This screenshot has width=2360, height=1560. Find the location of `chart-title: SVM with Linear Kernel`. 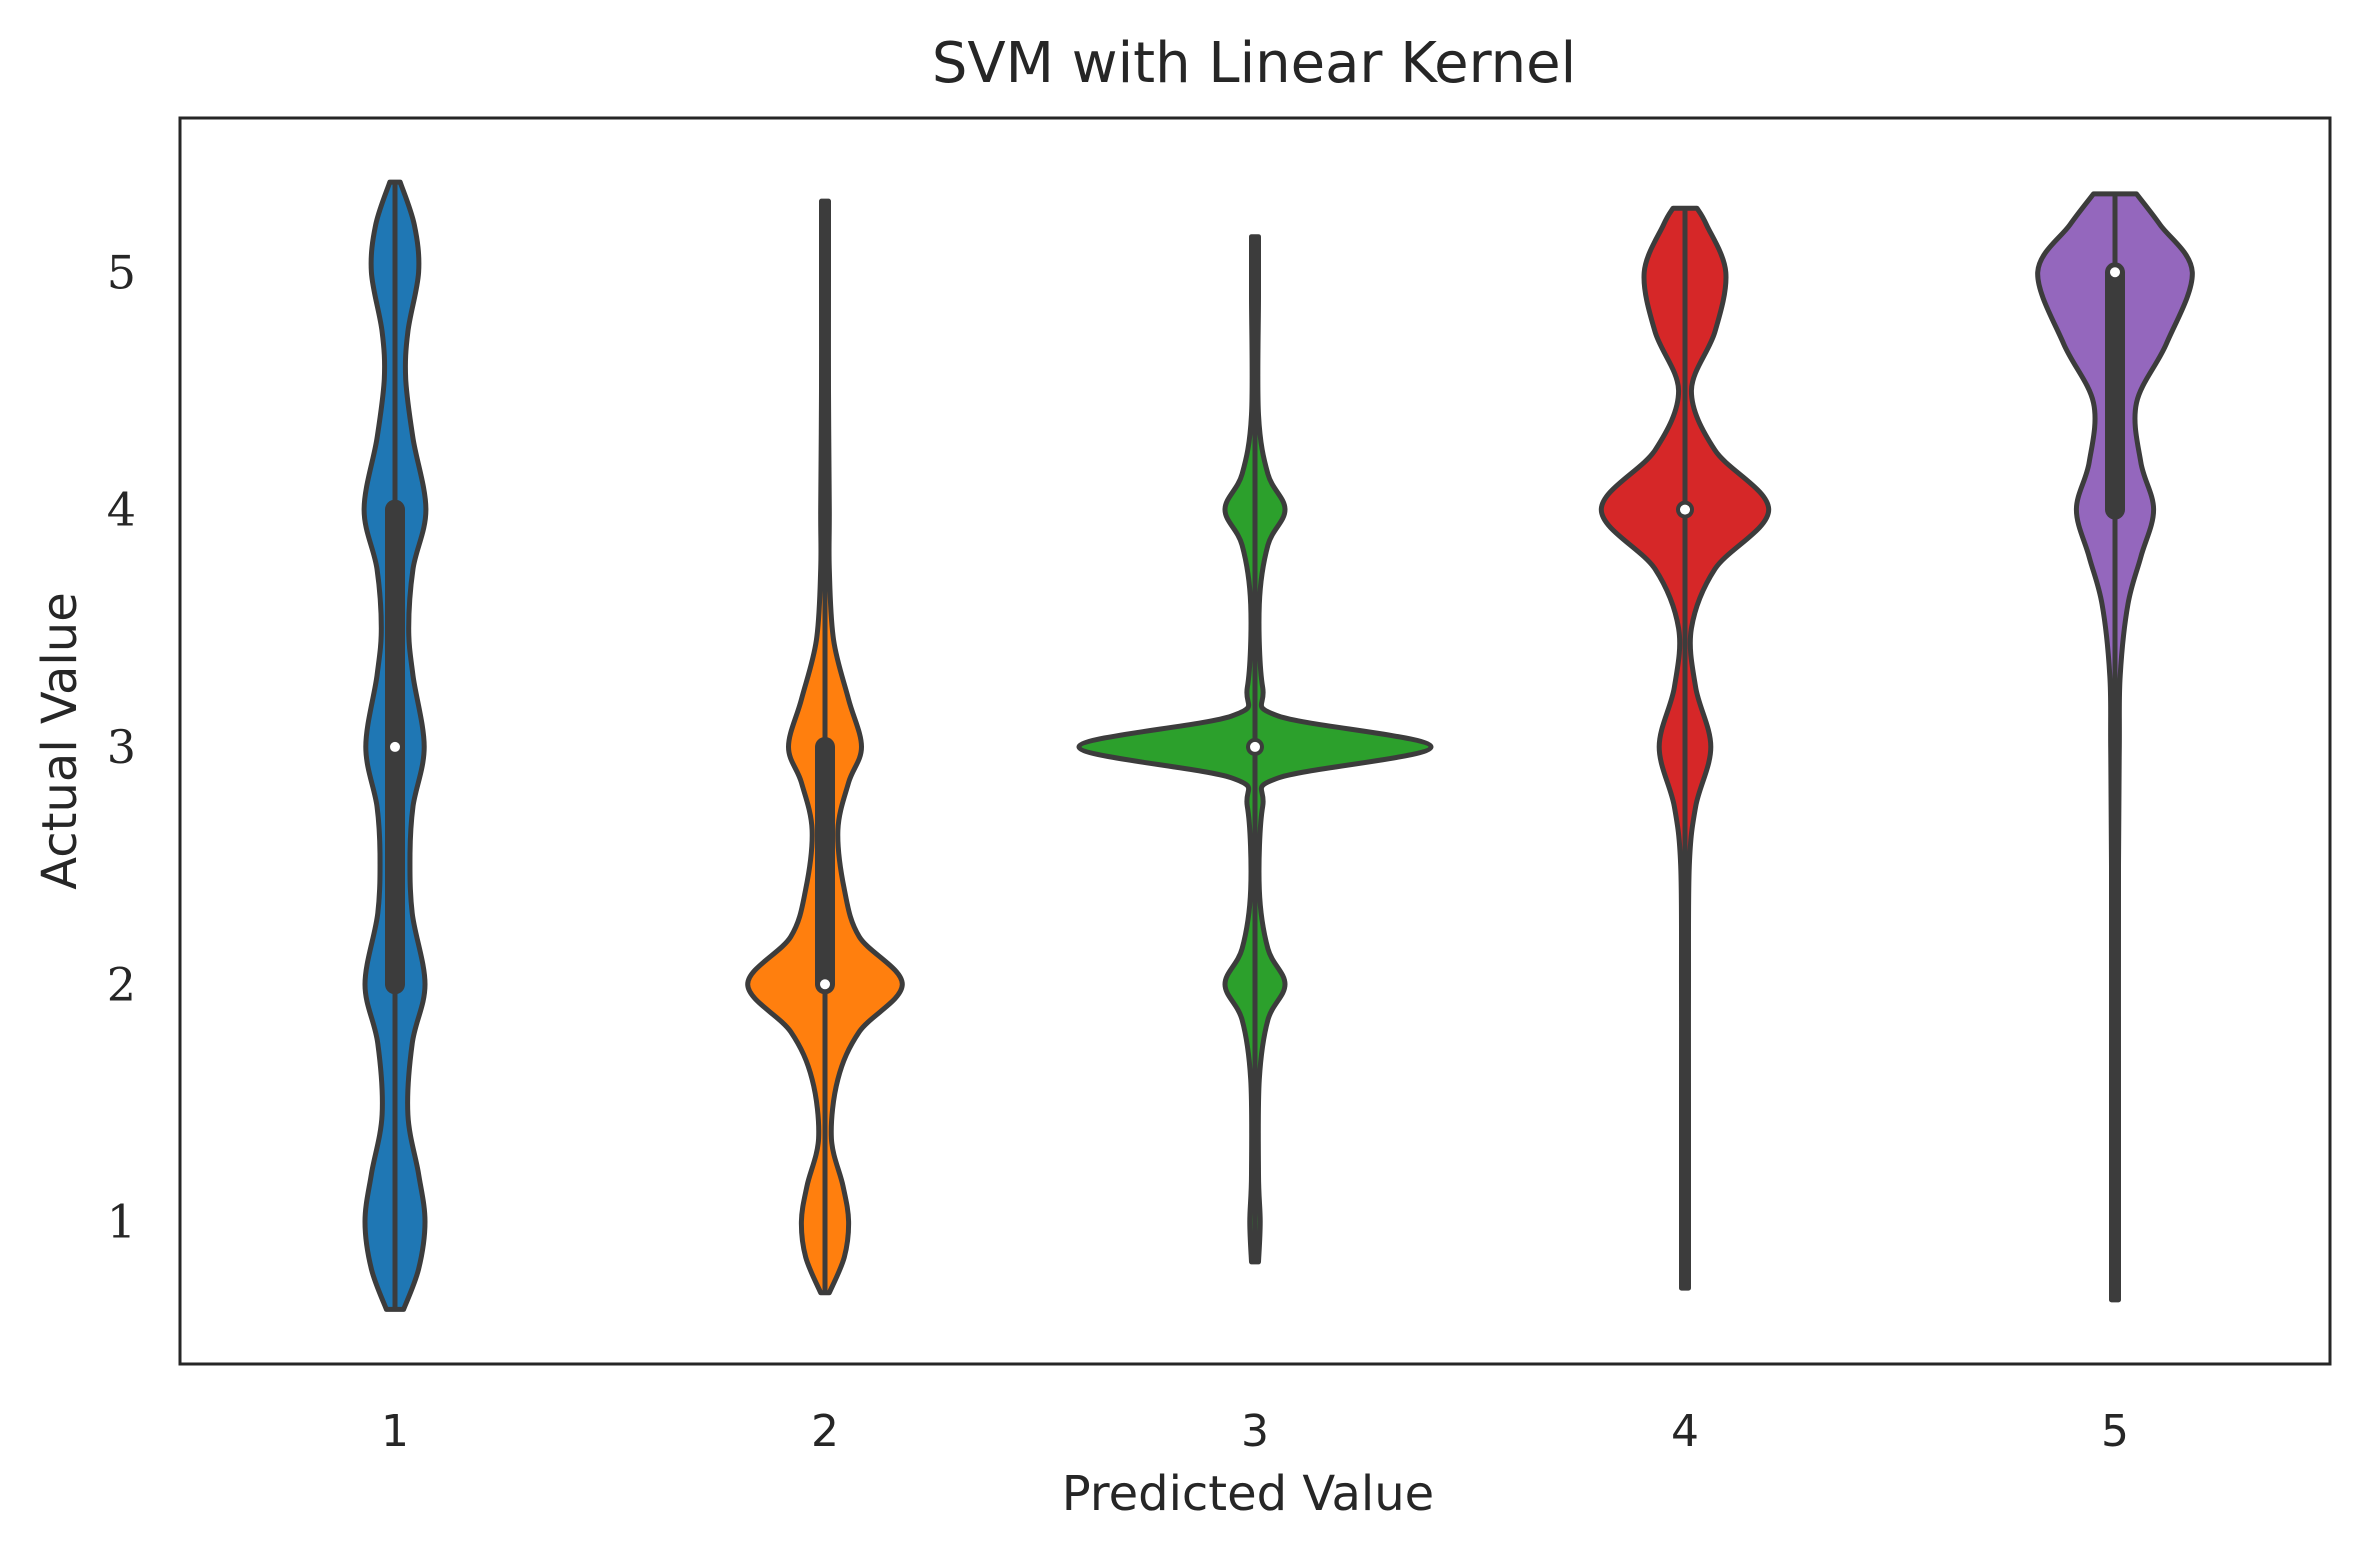

chart-title: SVM with Linear Kernel is located at coordinates (1254, 63).